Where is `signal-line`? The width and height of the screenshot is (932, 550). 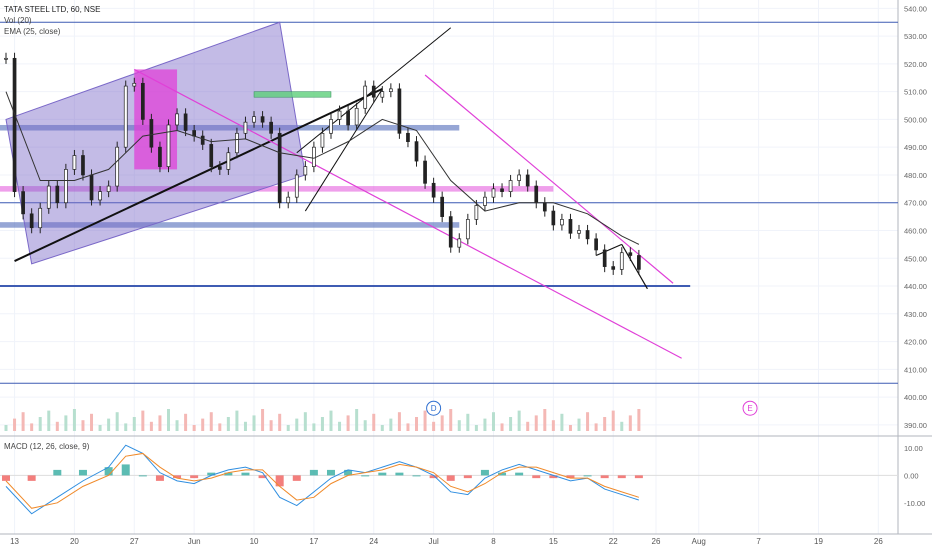
signal-line is located at coordinates (322, 480).